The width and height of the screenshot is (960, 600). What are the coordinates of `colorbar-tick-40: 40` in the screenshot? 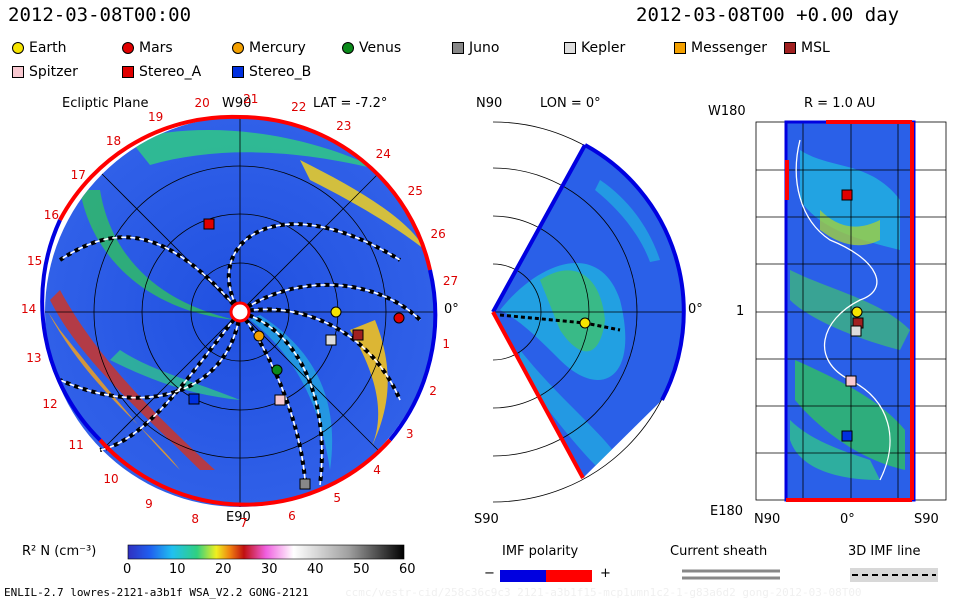 It's located at (315, 569).